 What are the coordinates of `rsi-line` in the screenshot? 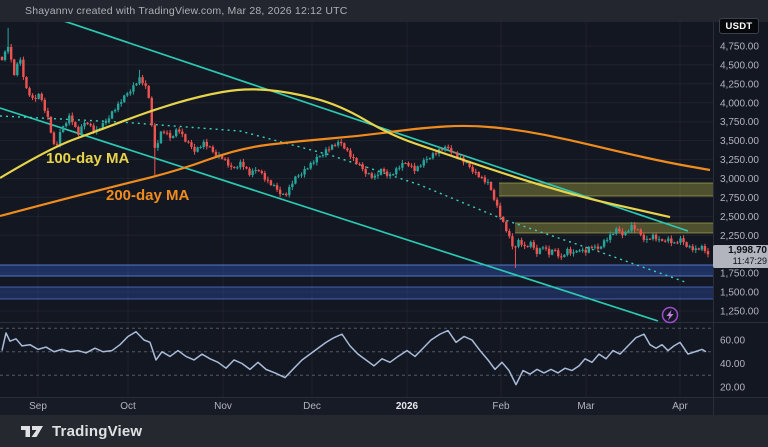 It's located at (354, 357).